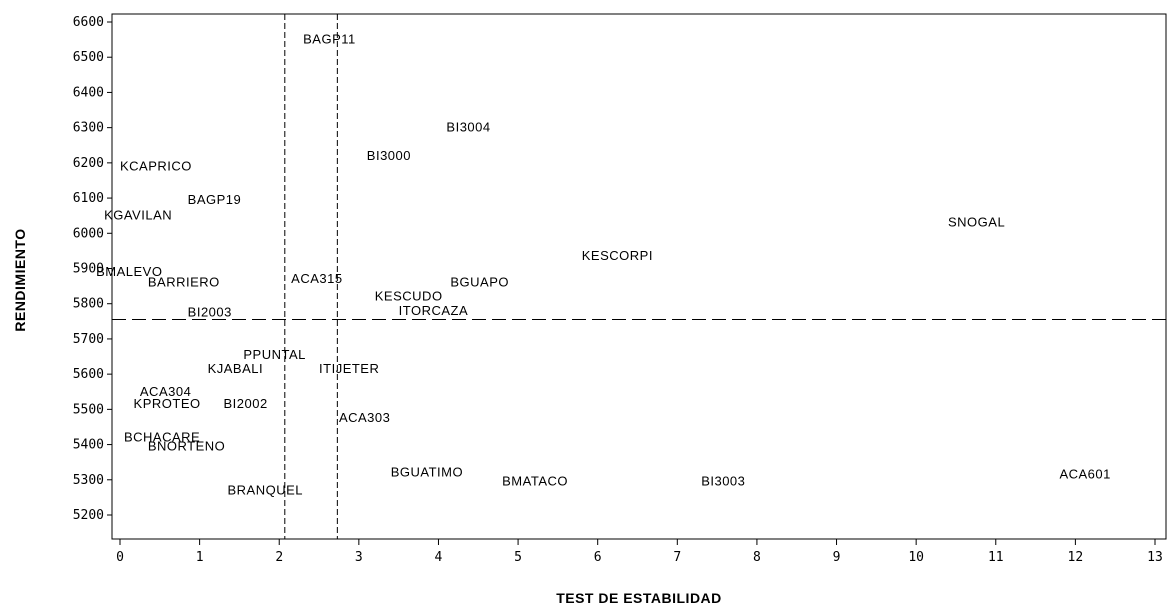 This screenshot has width=1170, height=610. Describe the element at coordinates (1084, 474) in the screenshot. I see `data-point-label: ACA601` at that location.